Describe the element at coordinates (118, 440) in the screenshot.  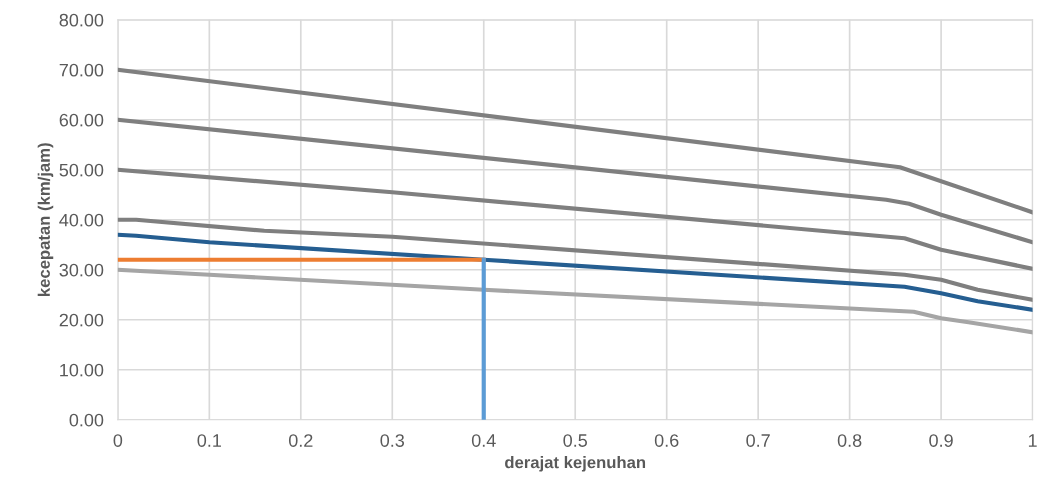
I see `x-tick-label: 0` at that location.